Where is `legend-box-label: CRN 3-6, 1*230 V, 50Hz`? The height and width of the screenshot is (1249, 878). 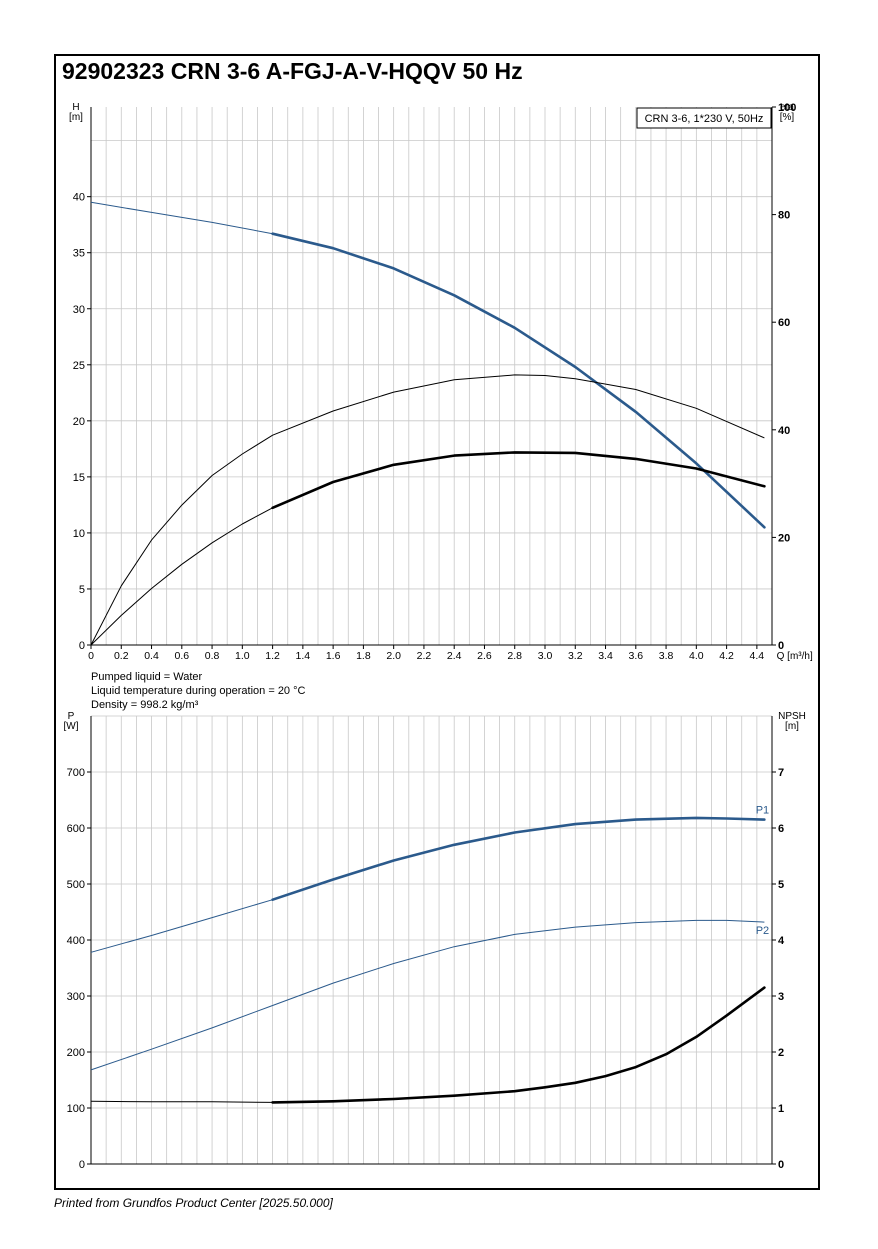 legend-box-label: CRN 3-6, 1*230 V, 50Hz is located at coordinates (704, 119).